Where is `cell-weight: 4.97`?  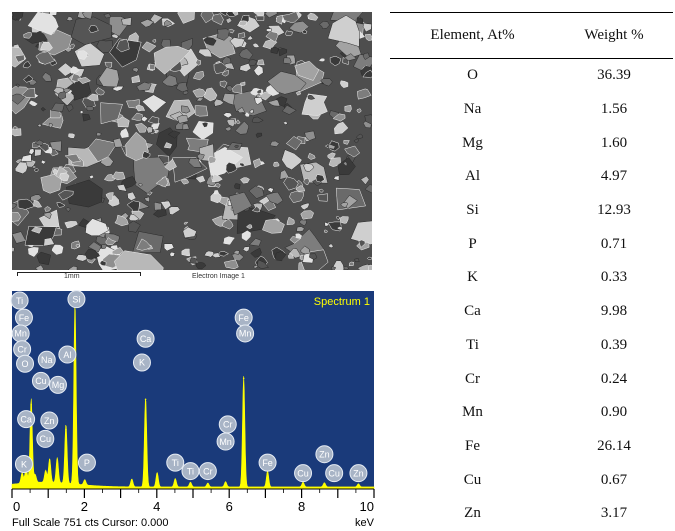 cell-weight: 4.97 is located at coordinates (614, 176).